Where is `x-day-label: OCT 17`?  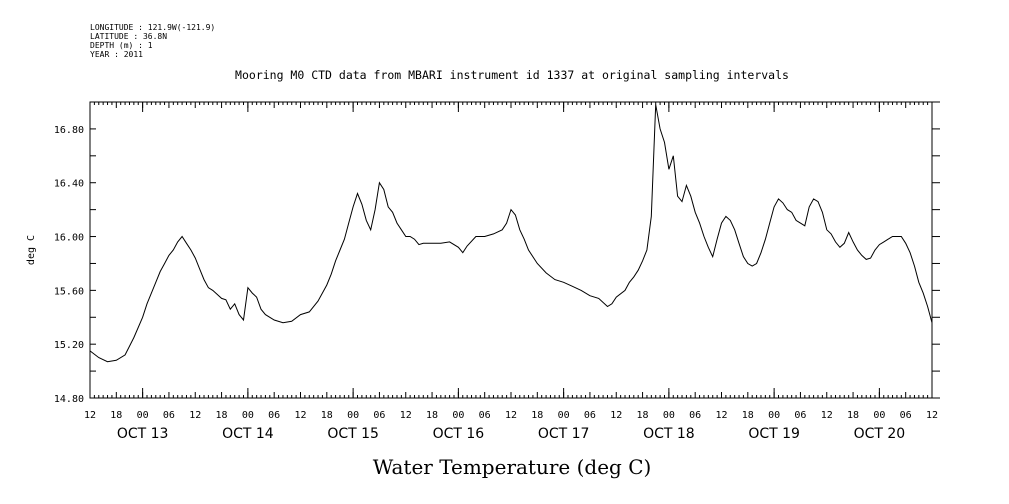
x-day-label: OCT 17 is located at coordinates (564, 434).